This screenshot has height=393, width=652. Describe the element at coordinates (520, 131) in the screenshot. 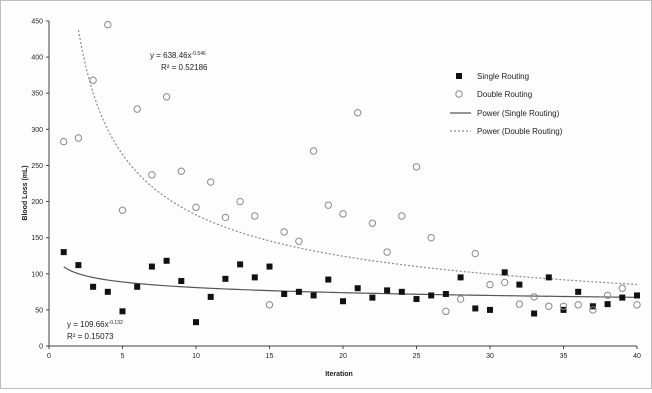

I see `legend-label-double-trend: Power (Double Routing)` at that location.